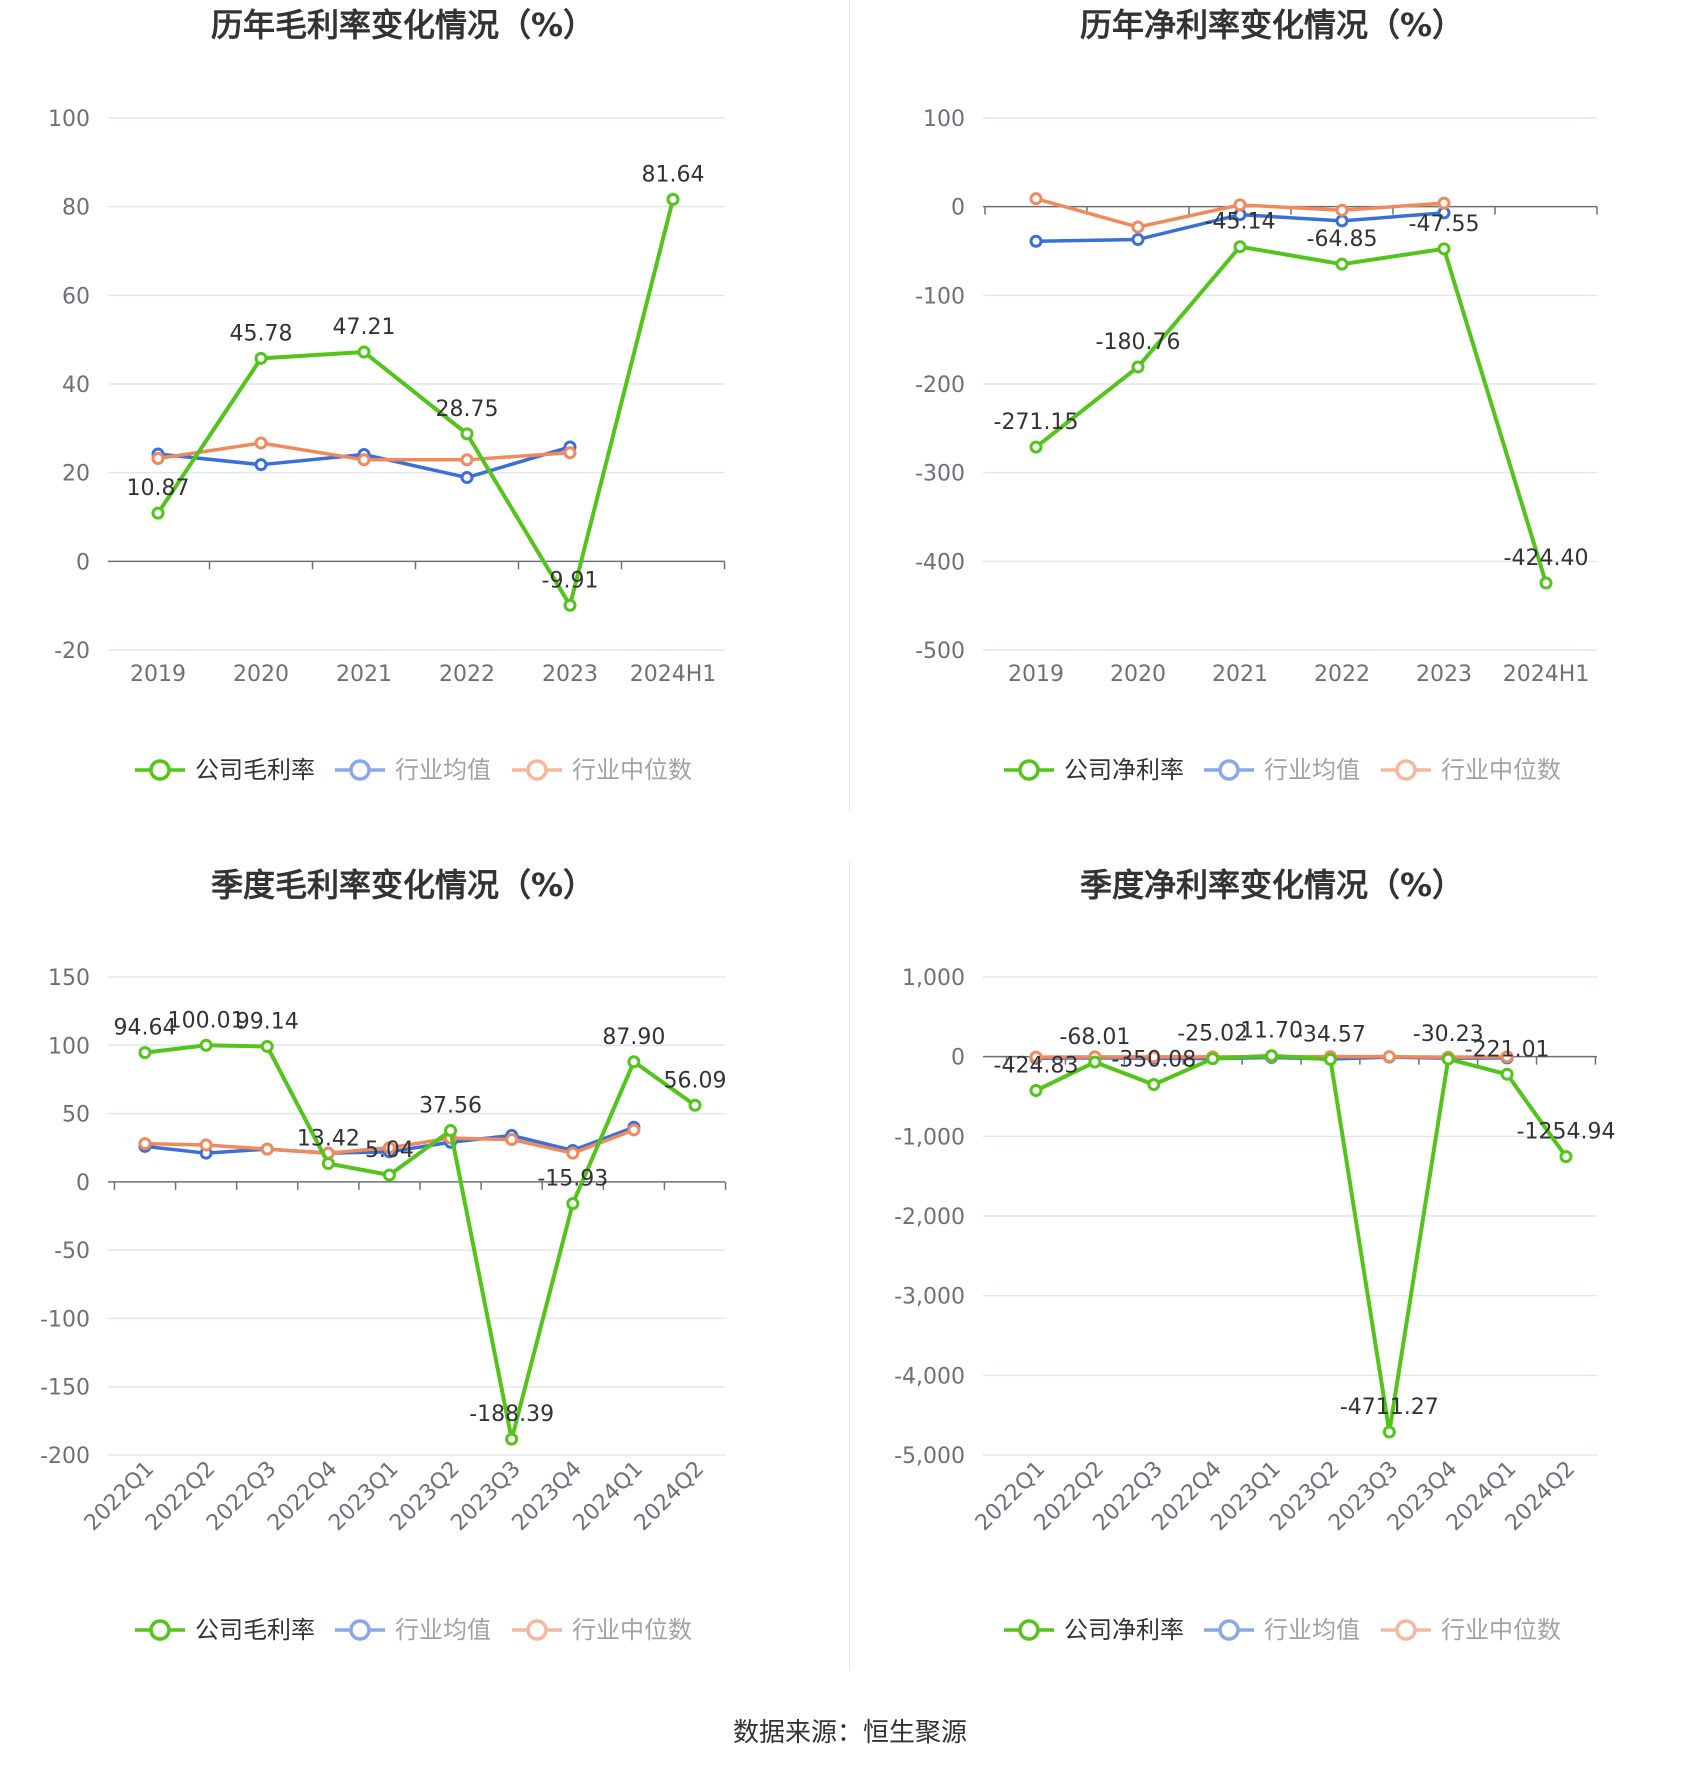 The width and height of the screenshot is (1700, 1782). Describe the element at coordinates (695, 1080) in the screenshot. I see `data-label: 56.09` at that location.